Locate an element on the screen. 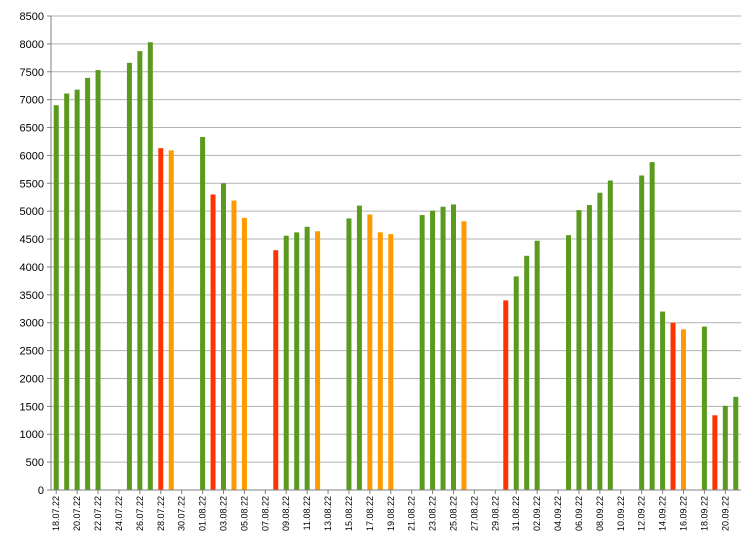 The height and width of the screenshot is (557, 752). x-tick-label: 14.09.22 is located at coordinates (663, 513).